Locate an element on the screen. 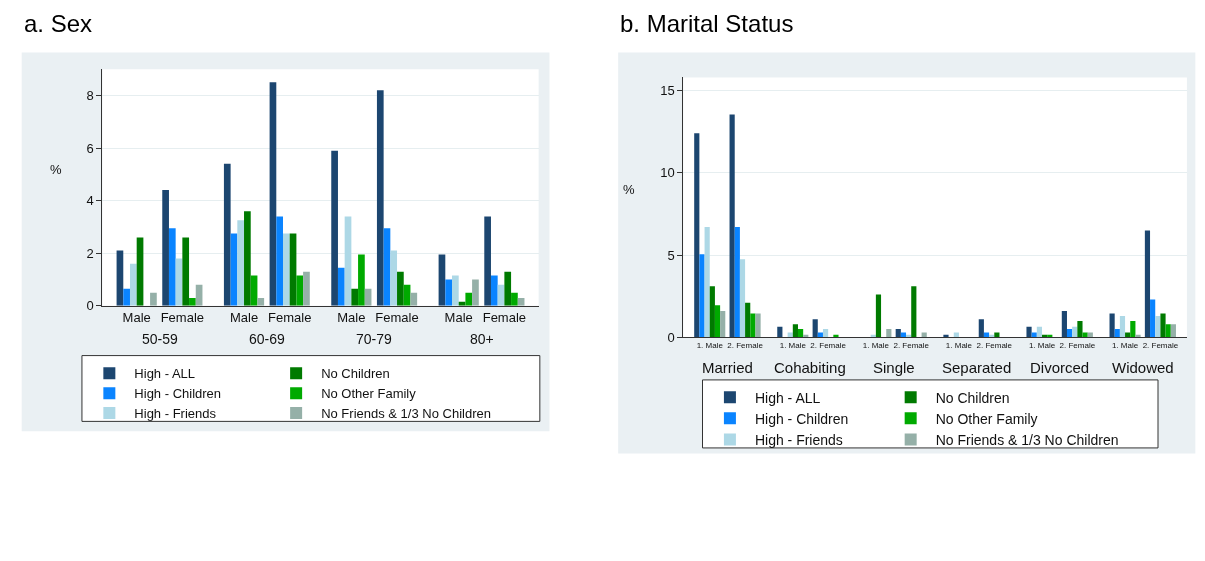  text: 70-79 is located at coordinates (374, 339).